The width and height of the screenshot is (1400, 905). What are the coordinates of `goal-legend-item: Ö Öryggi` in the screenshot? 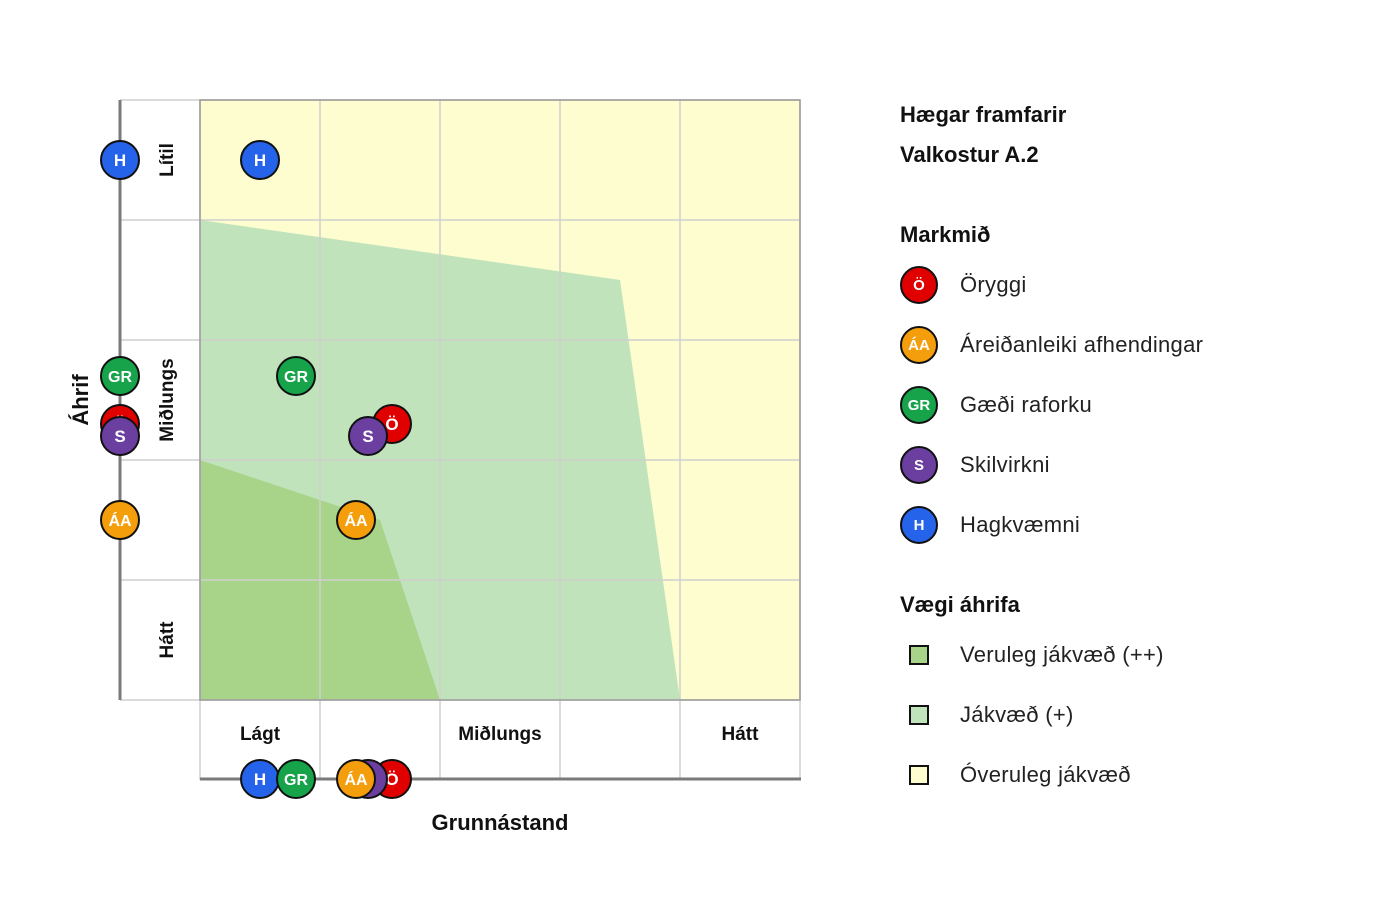 It's located at (1135, 285).